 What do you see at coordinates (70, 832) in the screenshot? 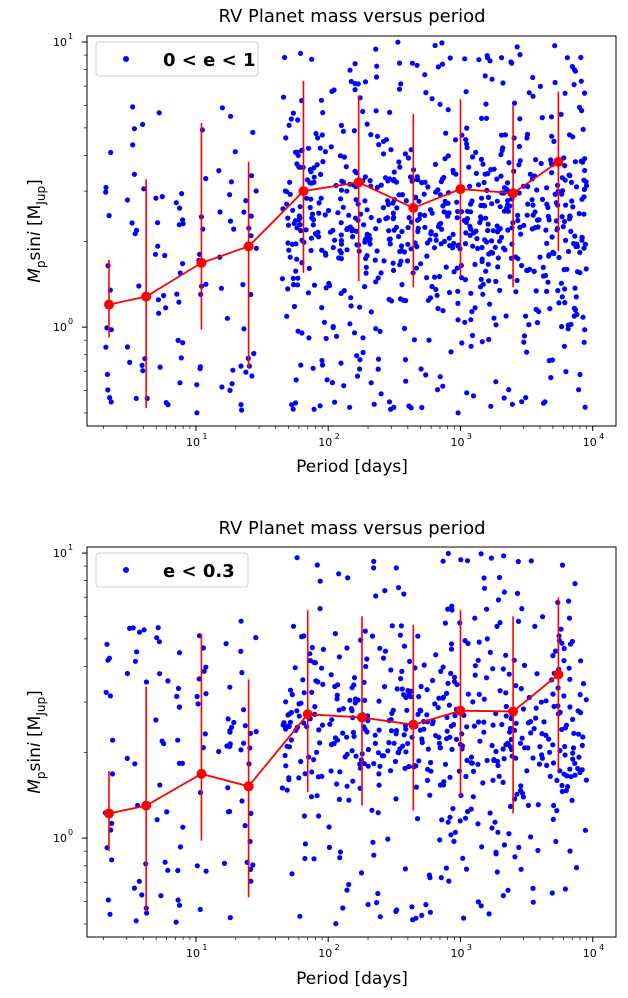
I see `y-tick-exponent: 0` at bounding box center [70, 832].